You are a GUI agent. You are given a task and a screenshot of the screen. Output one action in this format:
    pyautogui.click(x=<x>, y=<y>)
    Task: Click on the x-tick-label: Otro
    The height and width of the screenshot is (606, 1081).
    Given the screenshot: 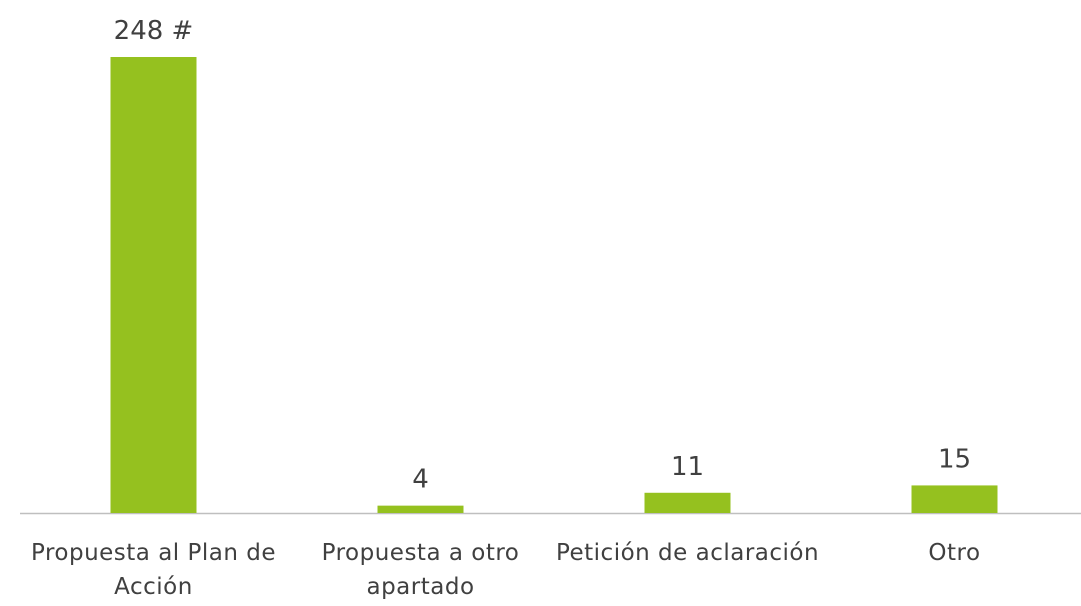 What is the action you would take?
    pyautogui.click(x=954, y=553)
    